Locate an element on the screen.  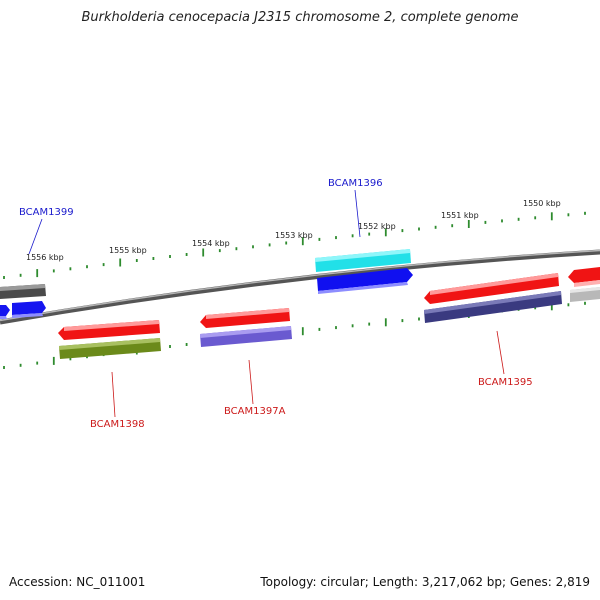
outer-major-ticks is located at coordinates (294, 245).